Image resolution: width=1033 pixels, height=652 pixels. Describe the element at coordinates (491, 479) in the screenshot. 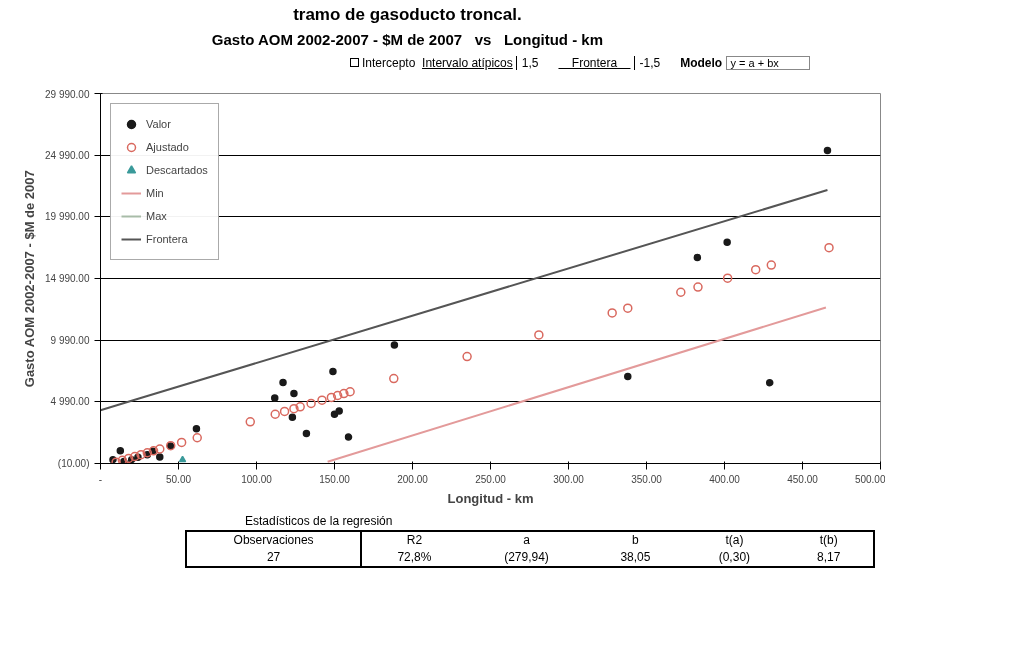

I see `x-tick-label: 250.00` at that location.